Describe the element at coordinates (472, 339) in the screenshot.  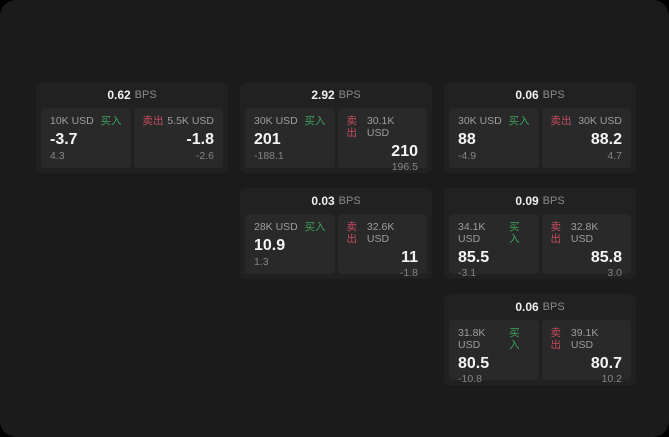
I see `buy-size-label: 31.8K USD` at that location.